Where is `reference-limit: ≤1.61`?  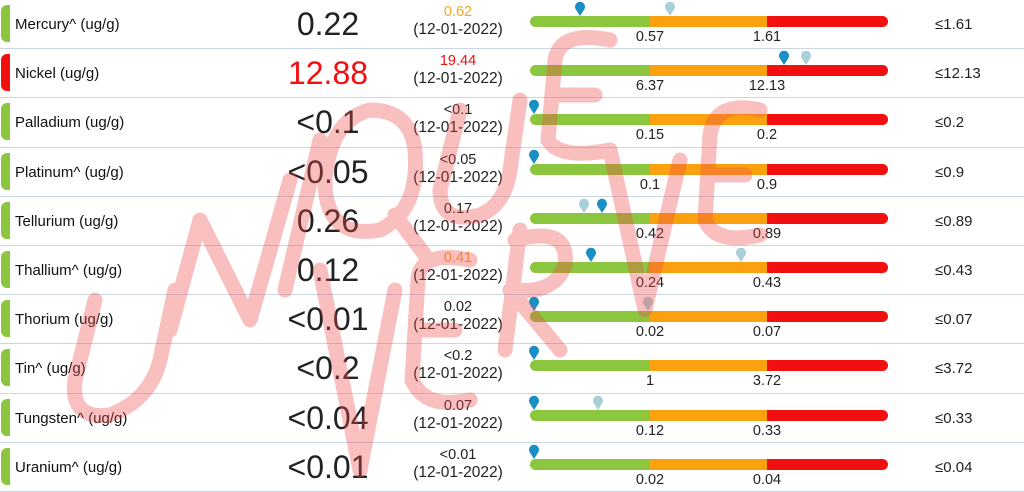 reference-limit: ≤1.61 is located at coordinates (954, 24).